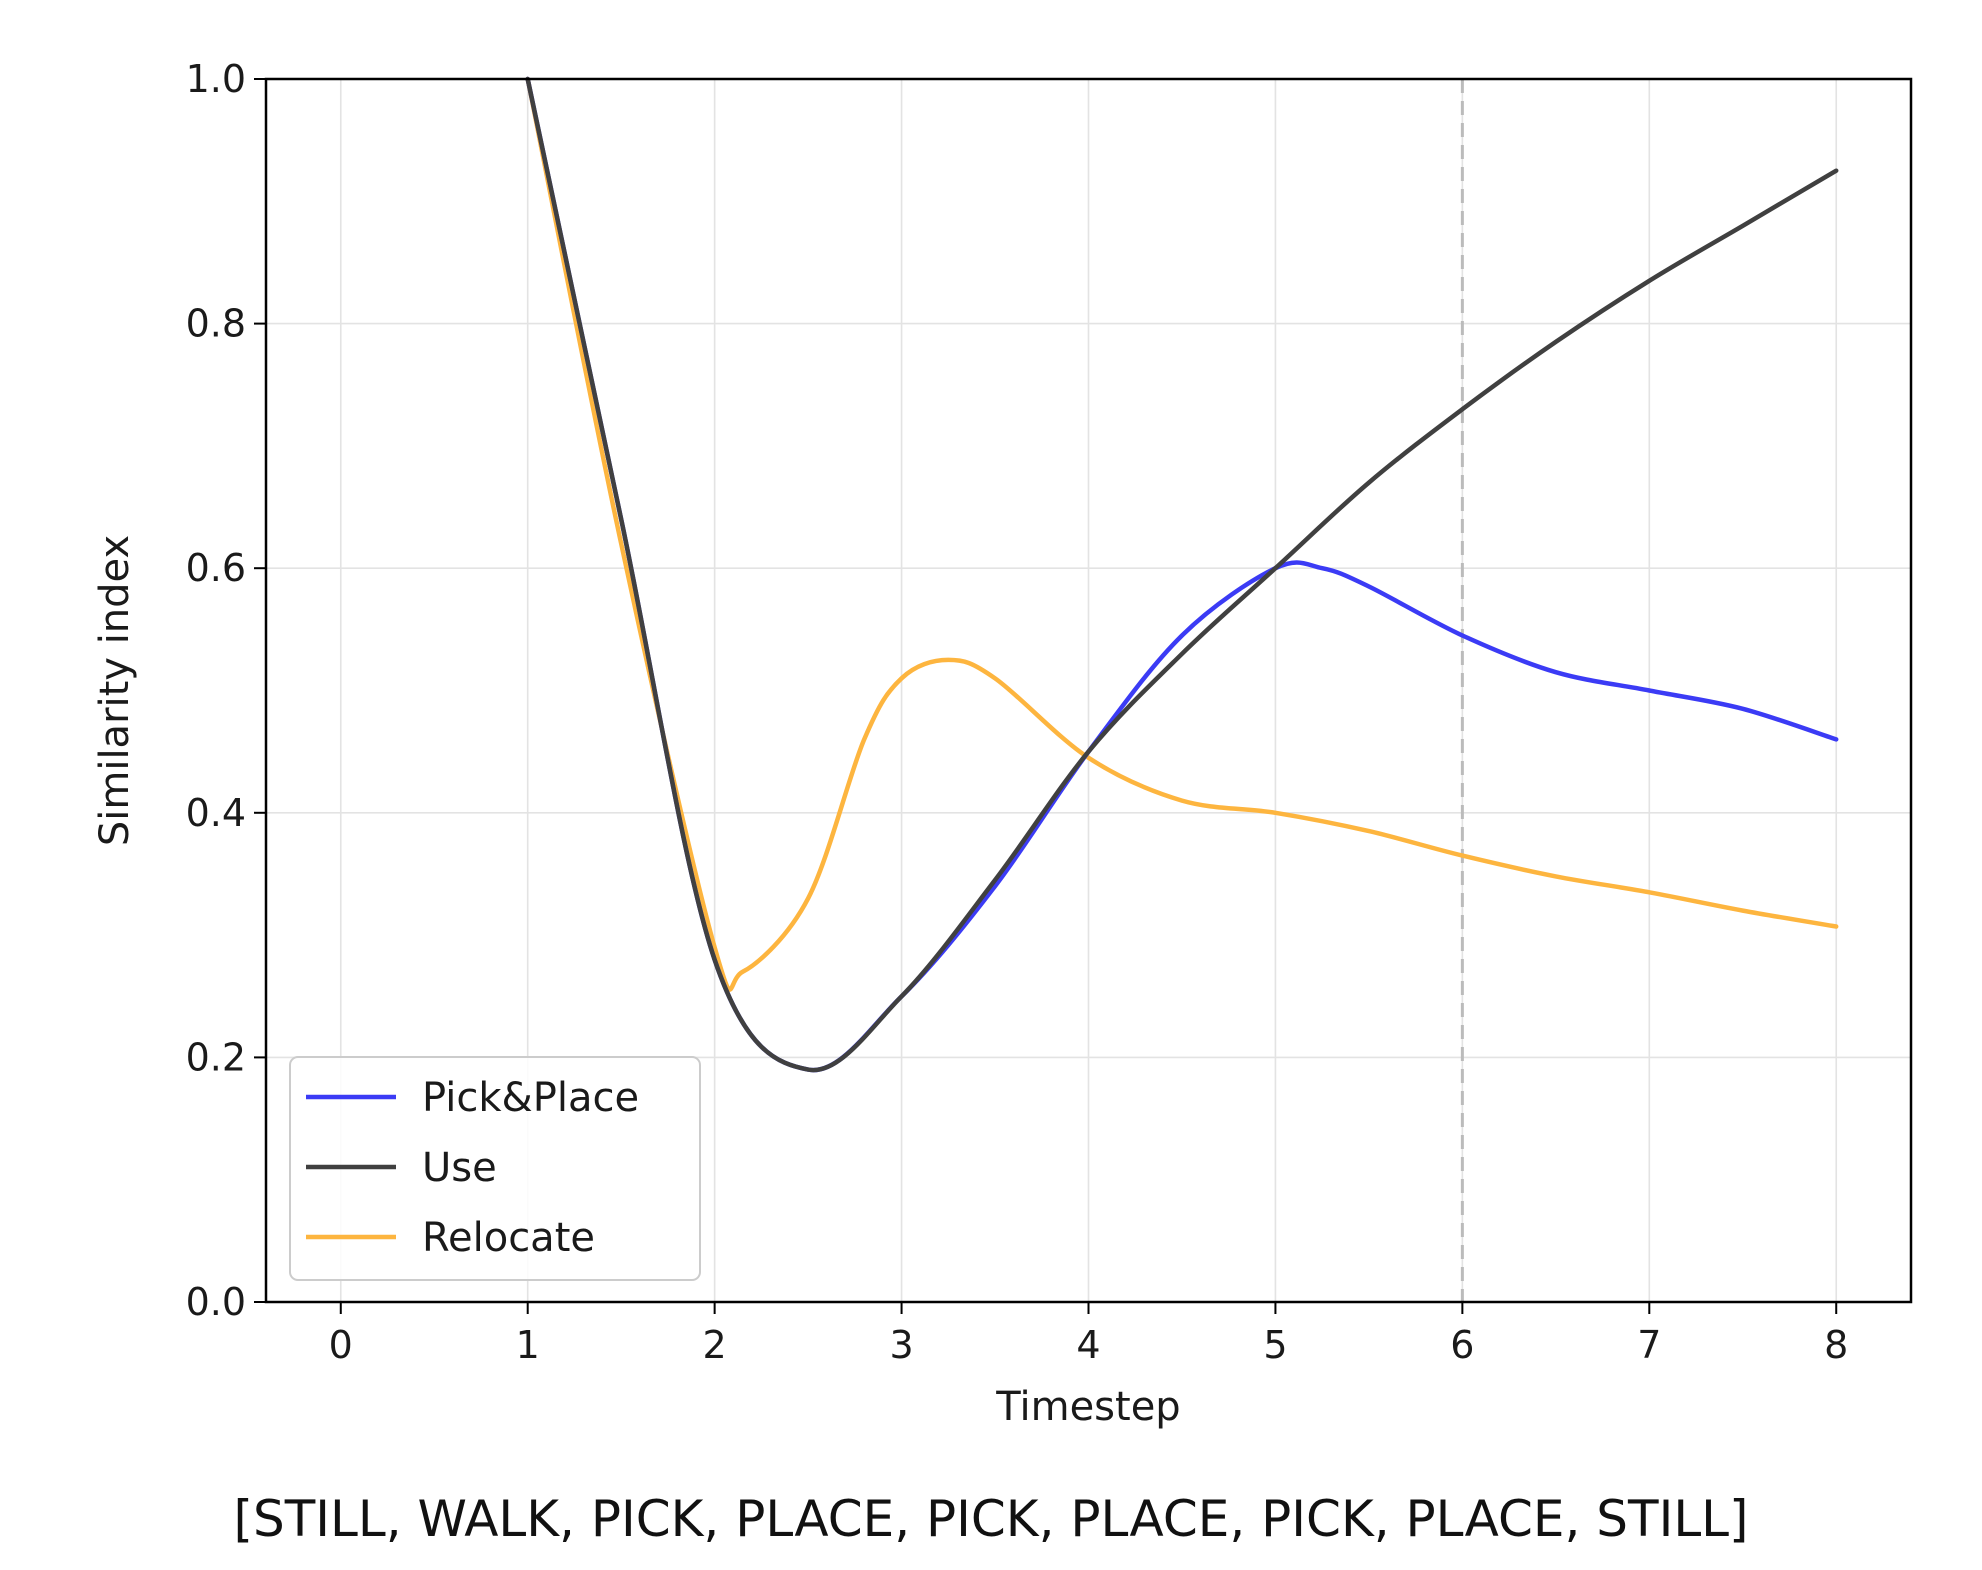 This screenshot has width=1982, height=1570. What do you see at coordinates (226, 690) in the screenshot?
I see `y-axis-ticks: 0.0 0.2 0.4 0.6 0.8 1.0` at bounding box center [226, 690].